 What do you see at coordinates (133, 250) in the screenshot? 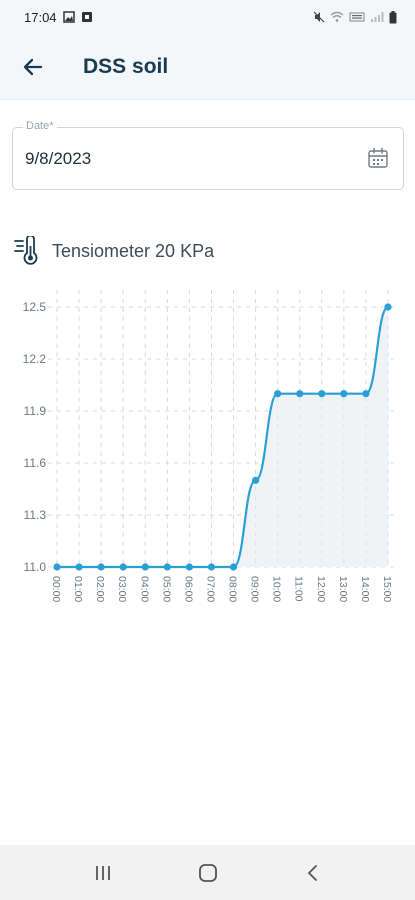
I see `sensor-title: Tensiometer 20 KPa` at bounding box center [133, 250].